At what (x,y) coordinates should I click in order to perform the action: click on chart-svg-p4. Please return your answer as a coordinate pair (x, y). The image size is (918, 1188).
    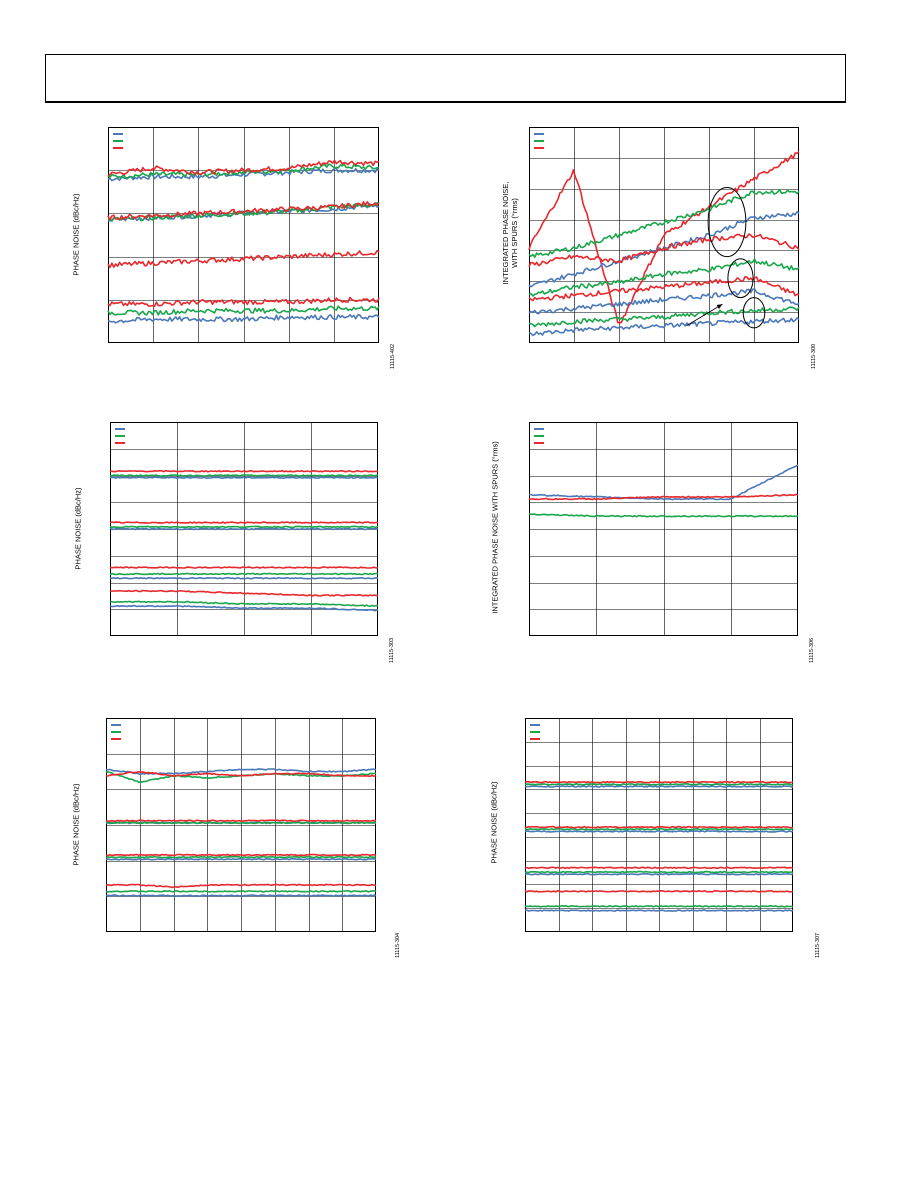
    Looking at the image, I should click on (663, 529).